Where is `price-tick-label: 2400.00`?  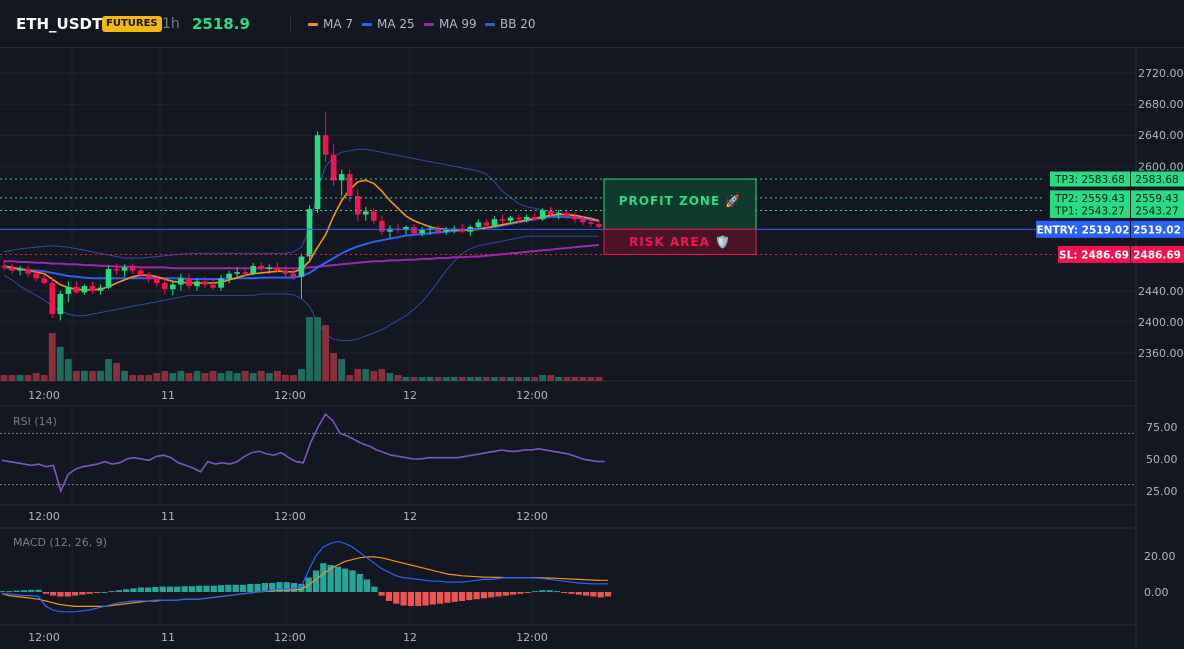 price-tick-label: 2400.00 is located at coordinates (1161, 322).